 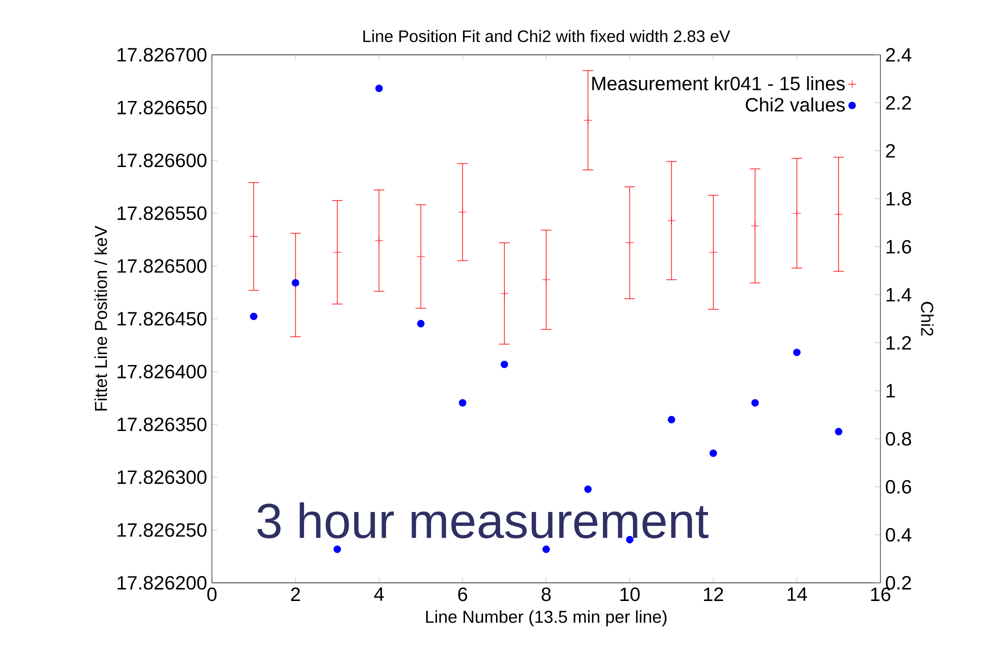 I want to click on y-tick-label: 17.826350, so click(x=162, y=425).